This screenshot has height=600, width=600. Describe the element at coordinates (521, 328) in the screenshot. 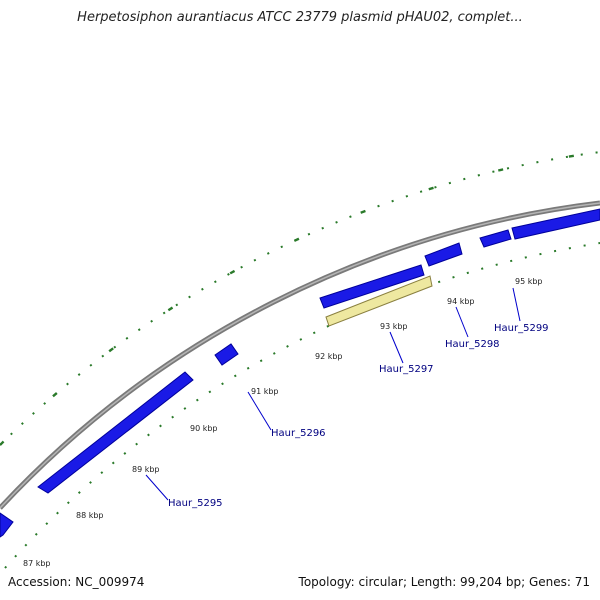

I see `gene-label-haur-5299: Haur_5299` at that location.